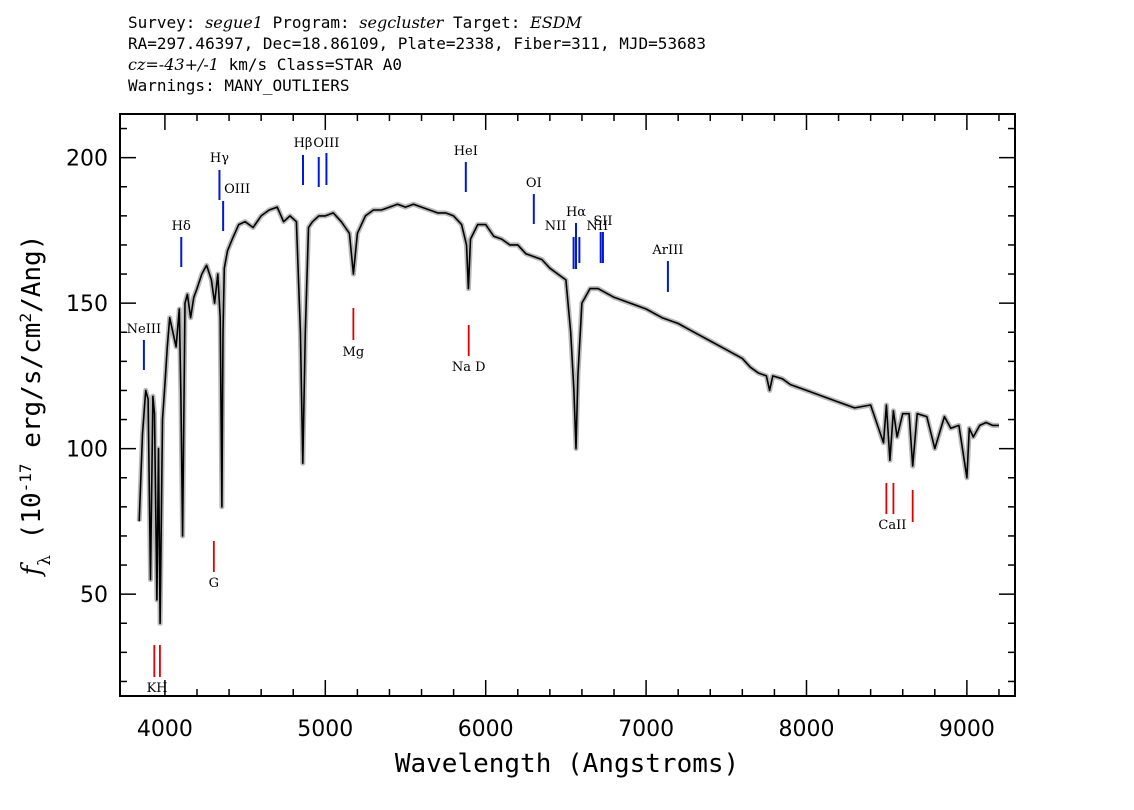 The height and width of the screenshot is (810, 1134). Describe the element at coordinates (567, 764) in the screenshot. I see `x-axis-label: Wavelength (Angstroms)` at that location.